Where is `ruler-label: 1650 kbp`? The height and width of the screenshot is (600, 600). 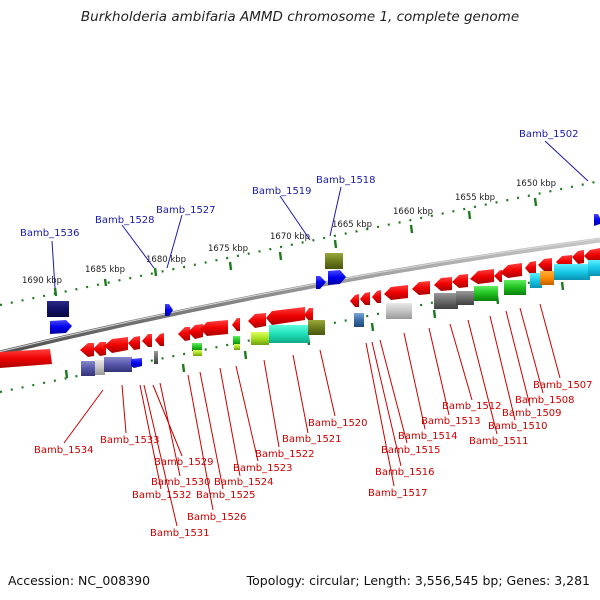
ruler-label: 1650 kbp is located at coordinates (536, 184).